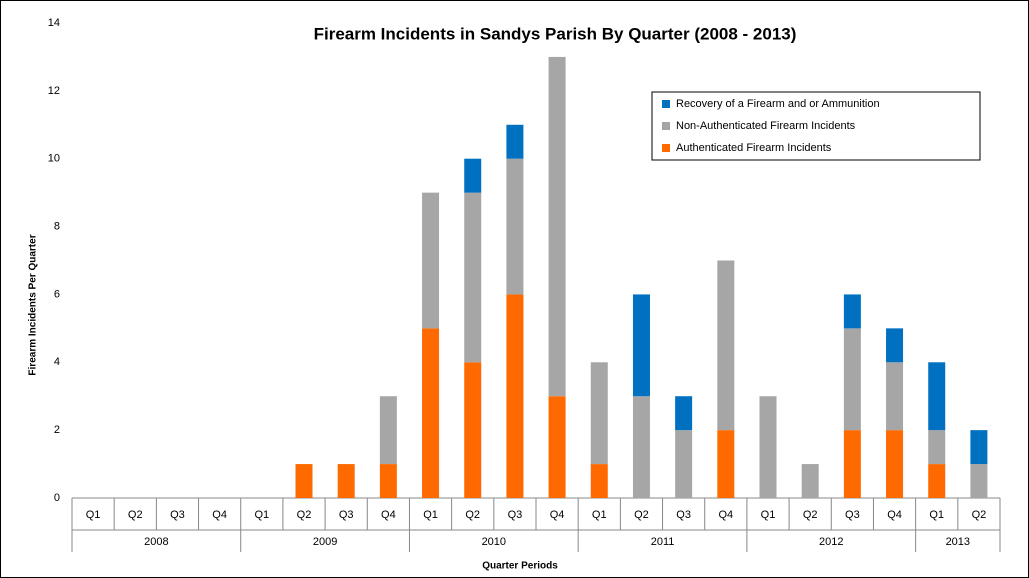 This screenshot has height=578, width=1029. I want to click on x-group-label: 2012, so click(831, 542).